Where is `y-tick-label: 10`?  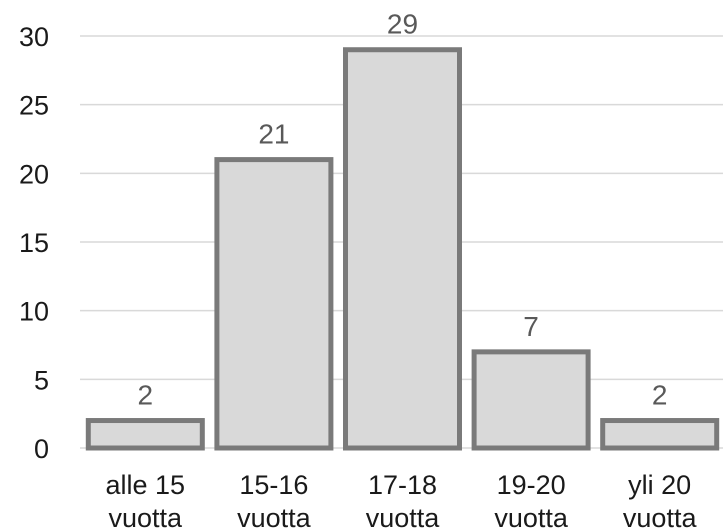
y-tick-label: 10 is located at coordinates (34, 312).